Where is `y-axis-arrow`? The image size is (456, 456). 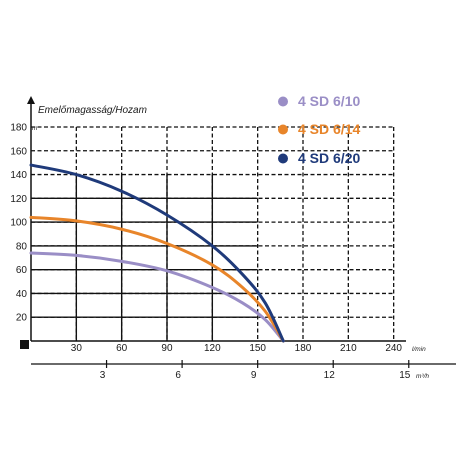
y-axis-arrow is located at coordinates (31, 100).